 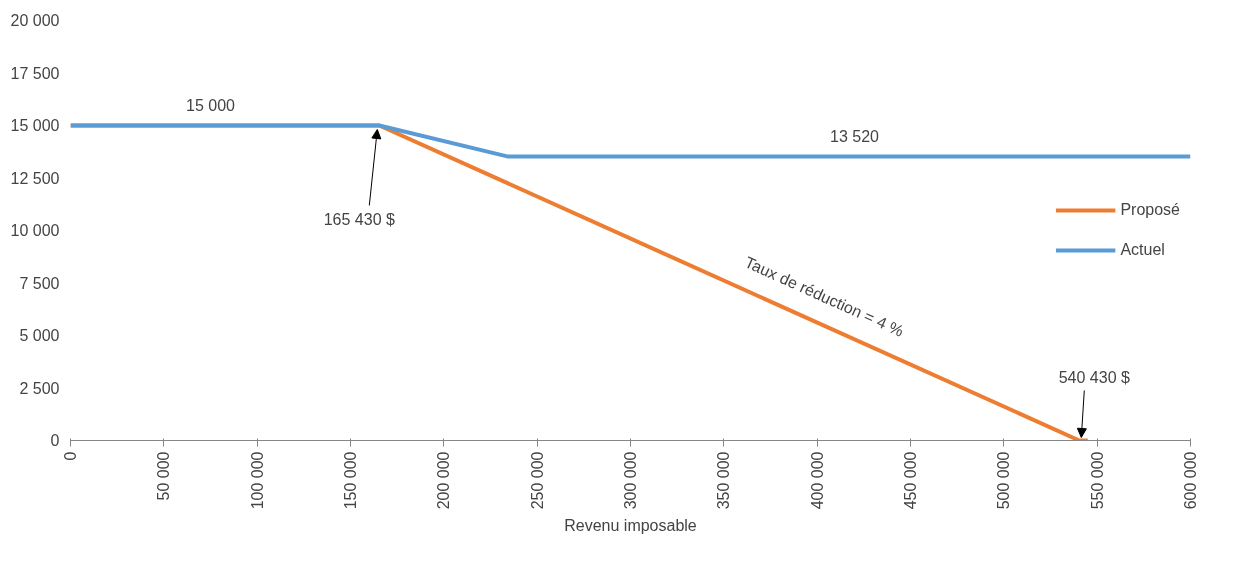 What do you see at coordinates (1190, 480) in the screenshot?
I see `x-tick-label: 600 000` at bounding box center [1190, 480].